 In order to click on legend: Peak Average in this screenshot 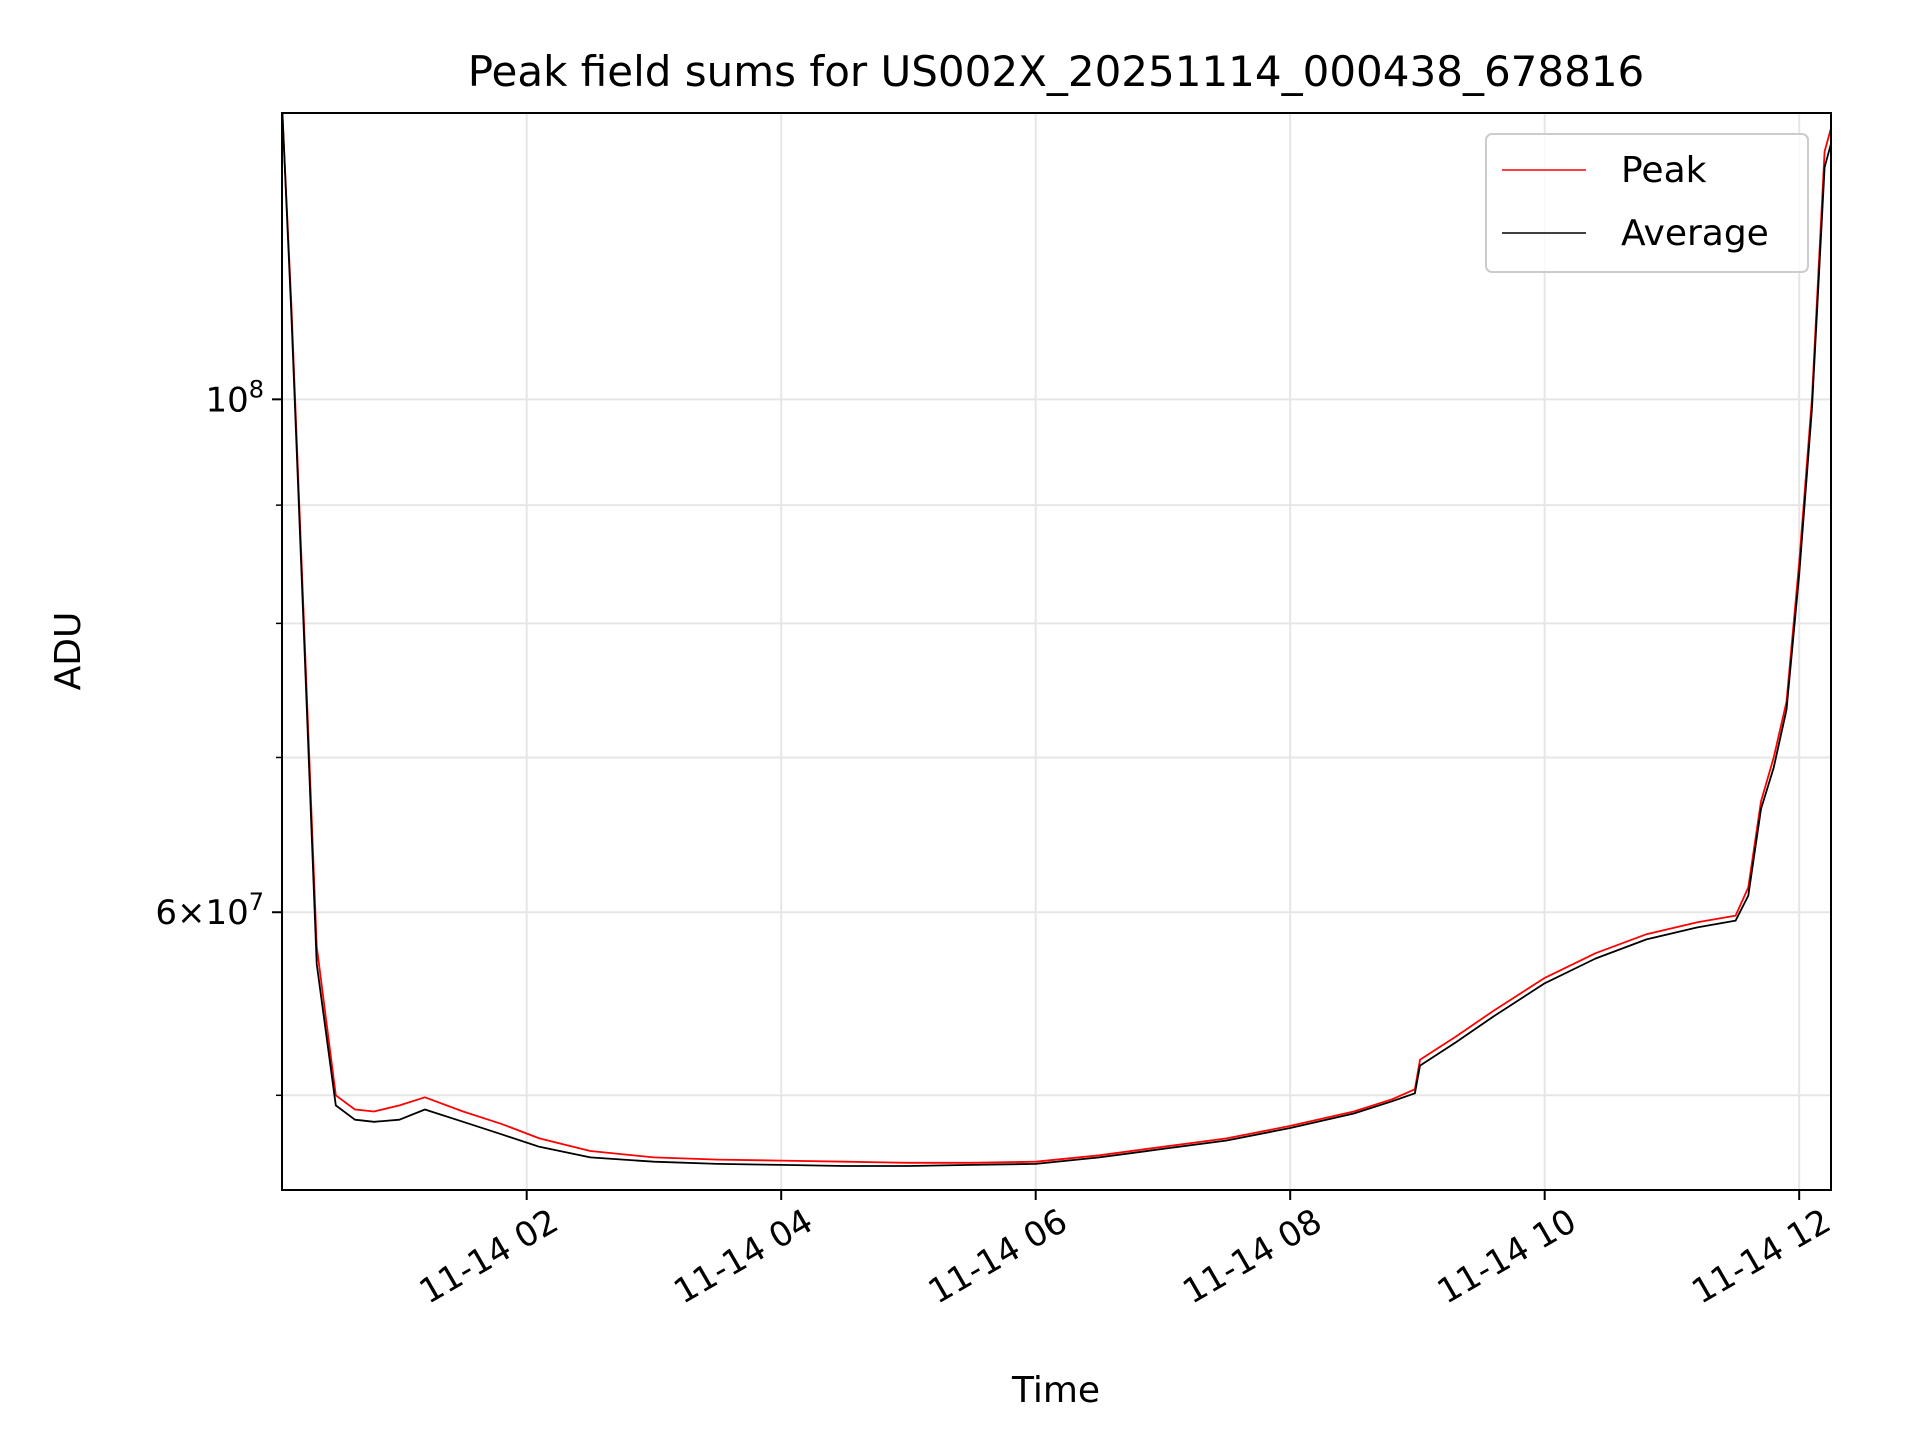, I will do `click(1647, 203)`.